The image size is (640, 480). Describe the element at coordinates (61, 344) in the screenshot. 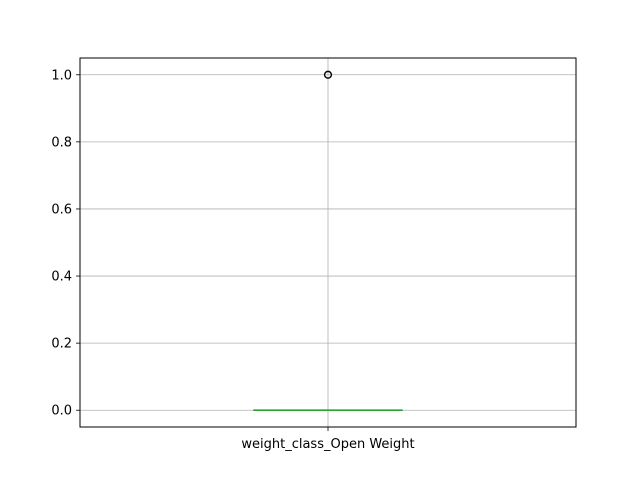

I see `y-tick-label: 0.2` at that location.